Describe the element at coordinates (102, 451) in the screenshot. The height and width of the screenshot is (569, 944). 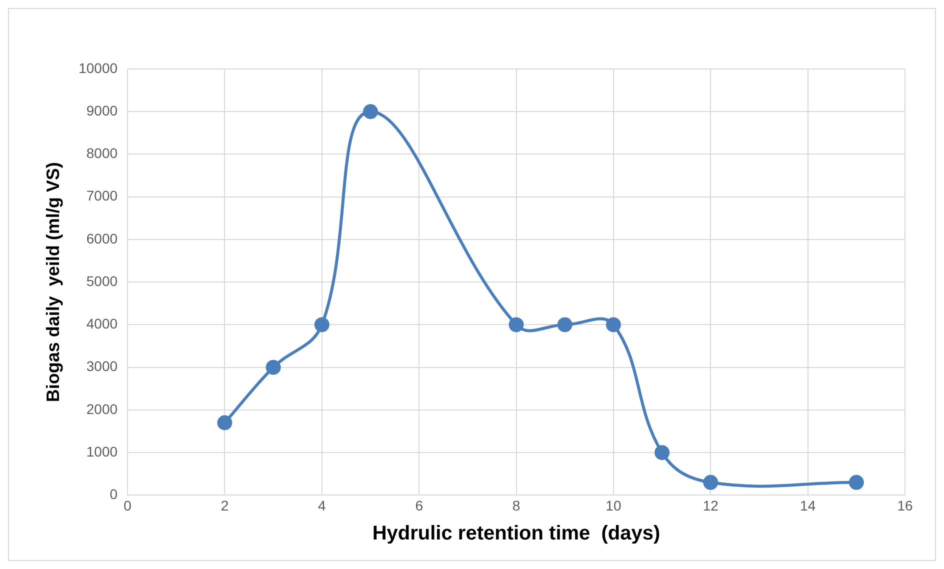
I see `y-tick-label: 1000` at that location.